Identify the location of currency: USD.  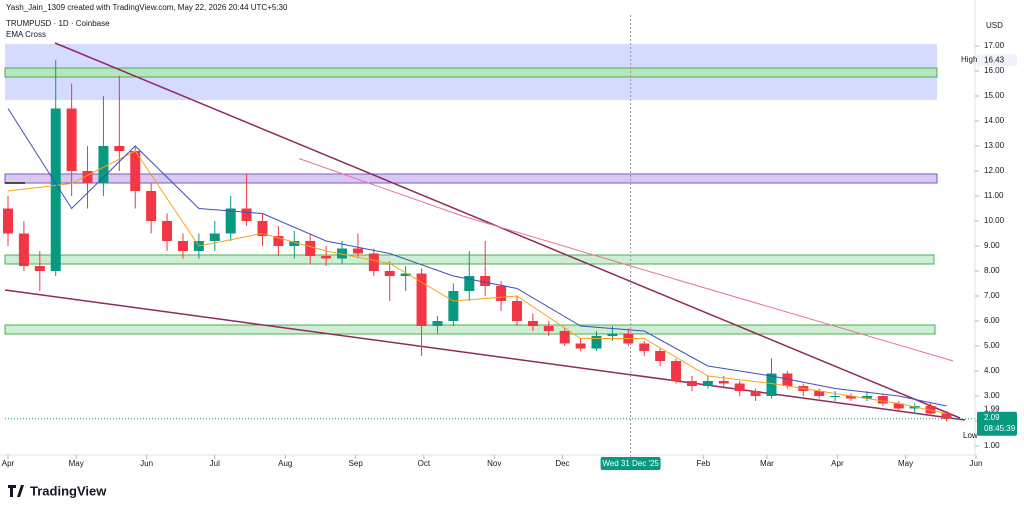
(994, 25).